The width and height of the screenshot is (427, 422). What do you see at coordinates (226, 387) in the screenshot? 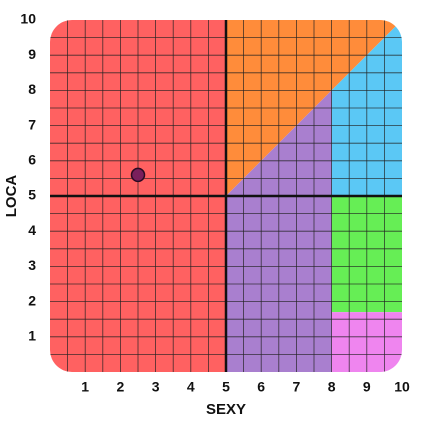
I see `x-tick-label: 5` at bounding box center [226, 387].